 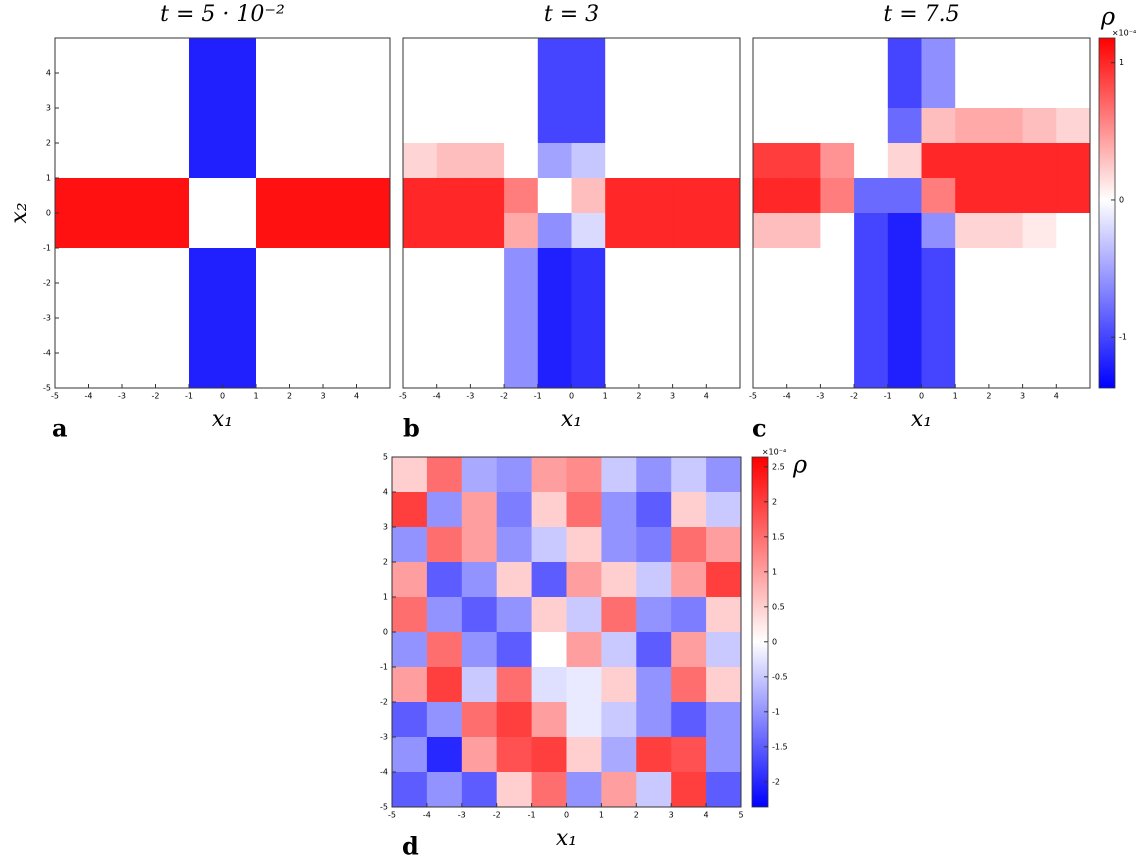 What do you see at coordinates (403, 396) in the screenshot?
I see `x-tick-label: -5` at bounding box center [403, 396].